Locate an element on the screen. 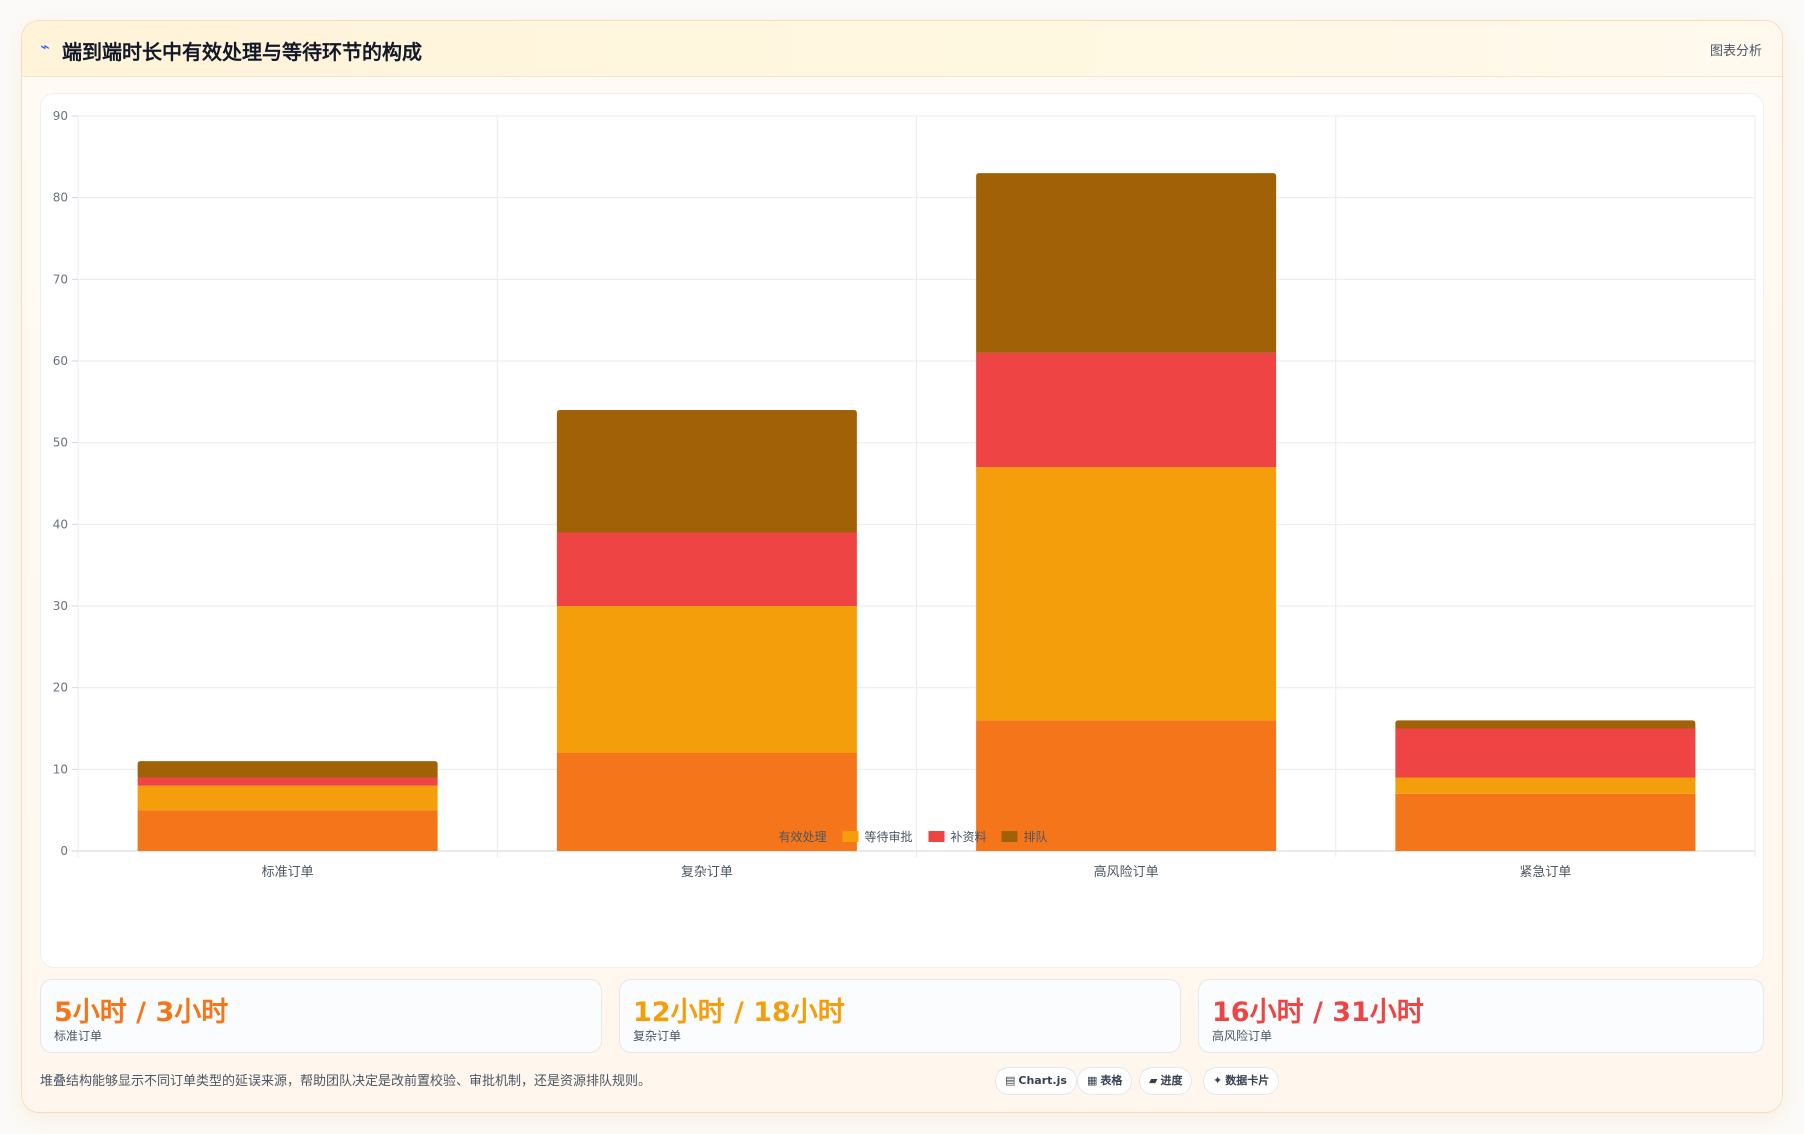  chip-label: 数据卡片 is located at coordinates (1247, 1080).